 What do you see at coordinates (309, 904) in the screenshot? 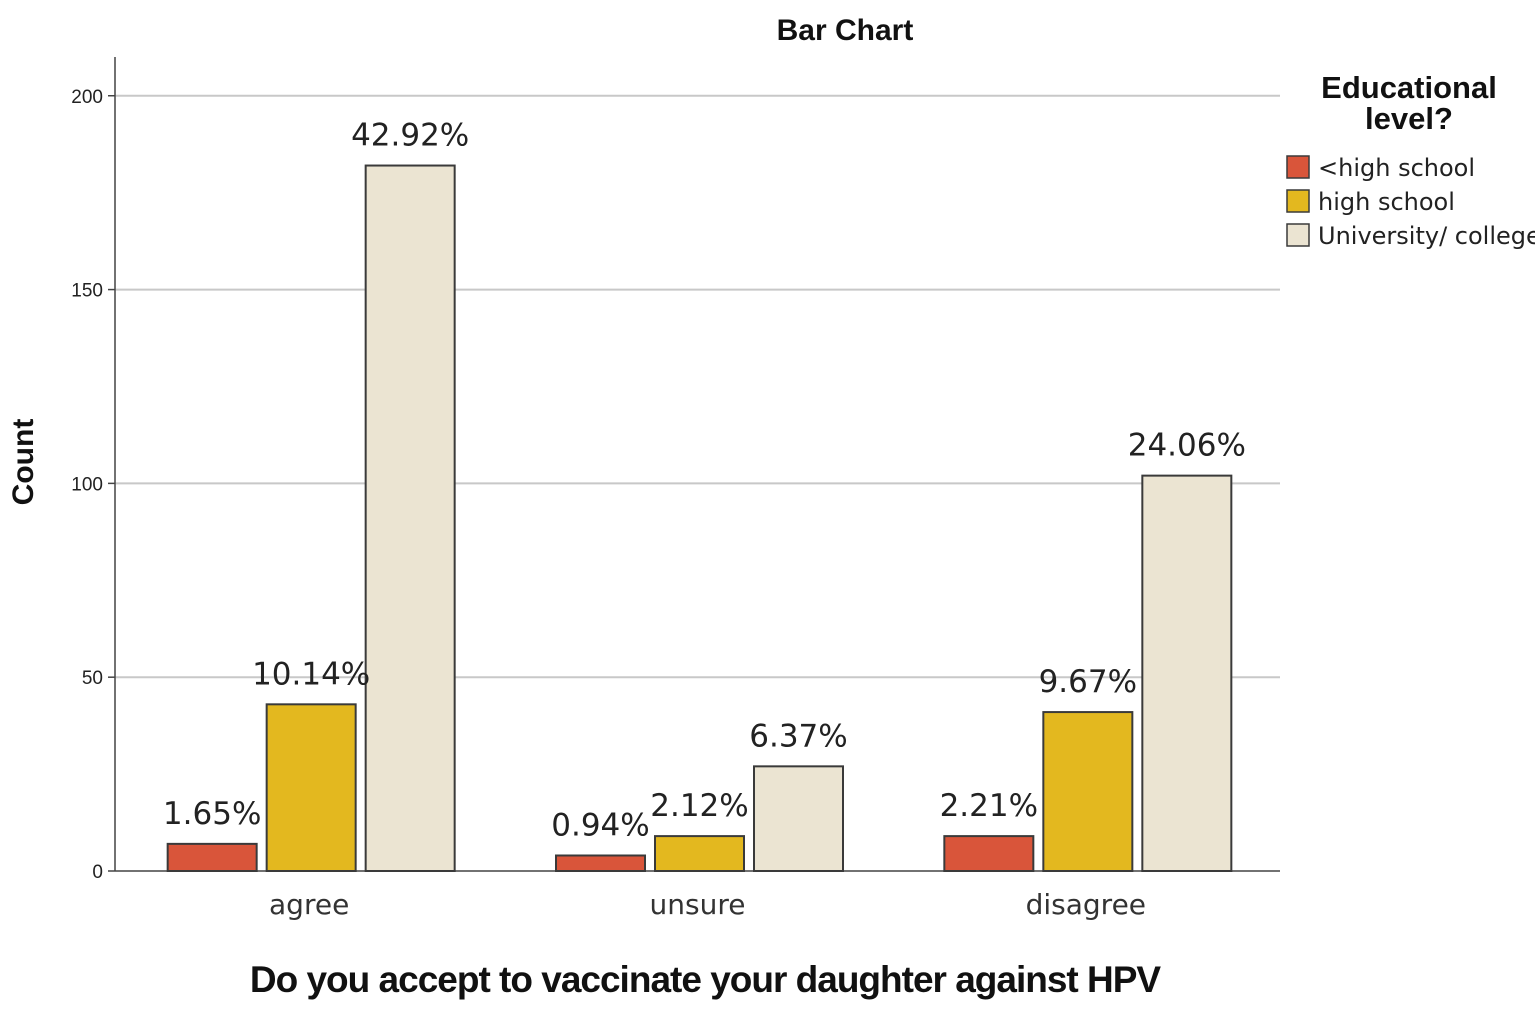
I see `x-category-label: agree` at bounding box center [309, 904].